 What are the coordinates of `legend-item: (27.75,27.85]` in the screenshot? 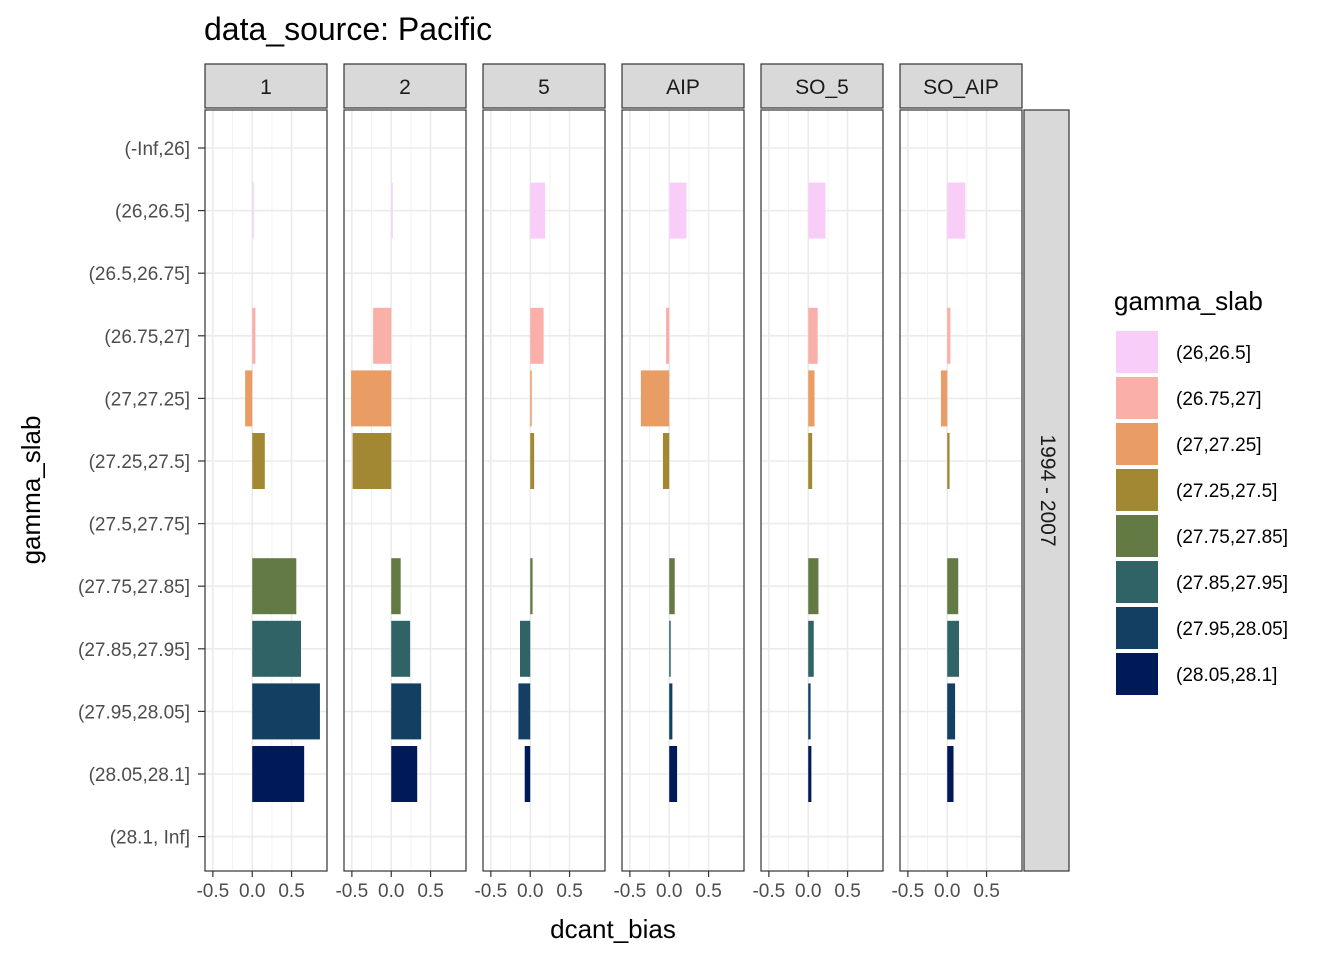 It's located at (1202, 536).